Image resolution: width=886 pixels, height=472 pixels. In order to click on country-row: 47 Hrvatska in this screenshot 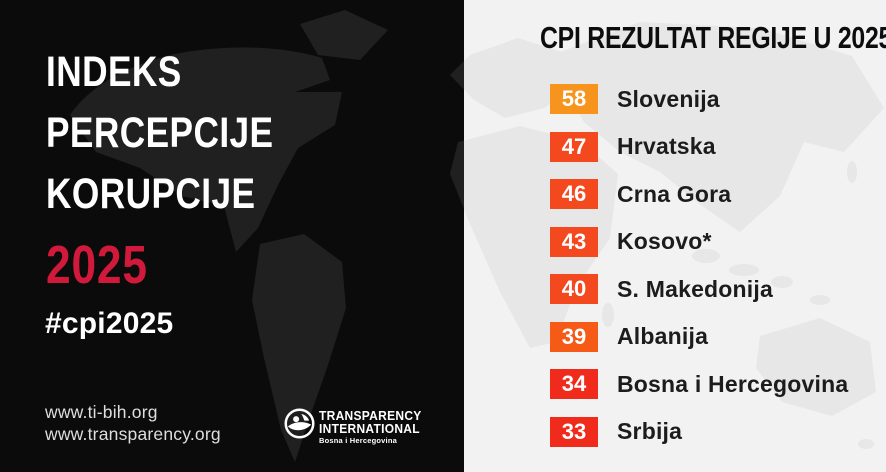, I will do `click(699, 146)`.